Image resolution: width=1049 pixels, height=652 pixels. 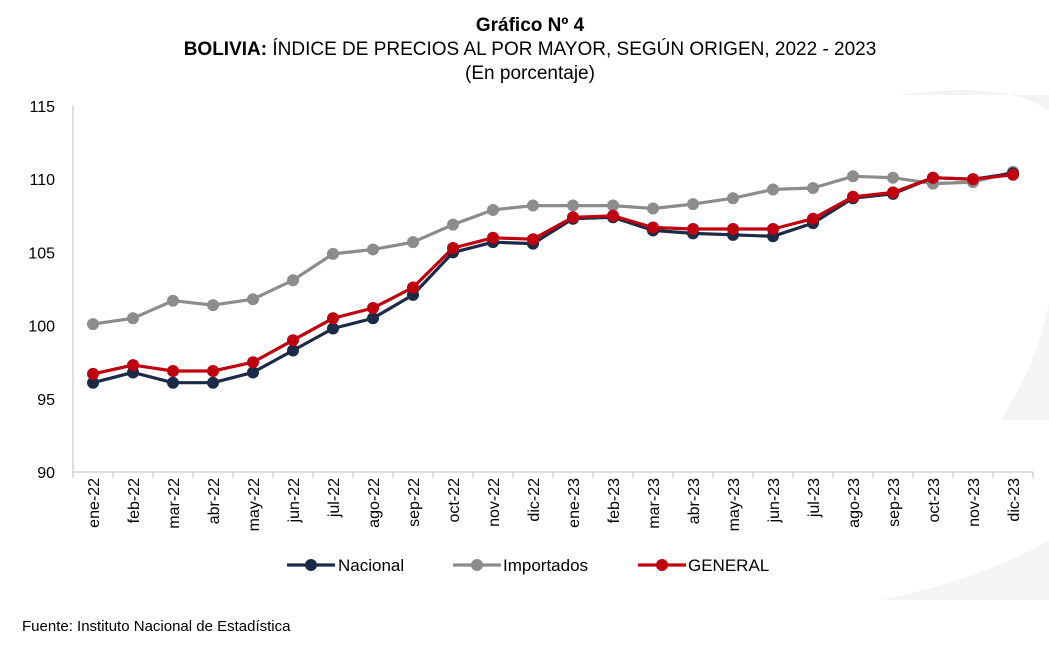 I want to click on y-tick-label: 95, so click(x=46, y=400).